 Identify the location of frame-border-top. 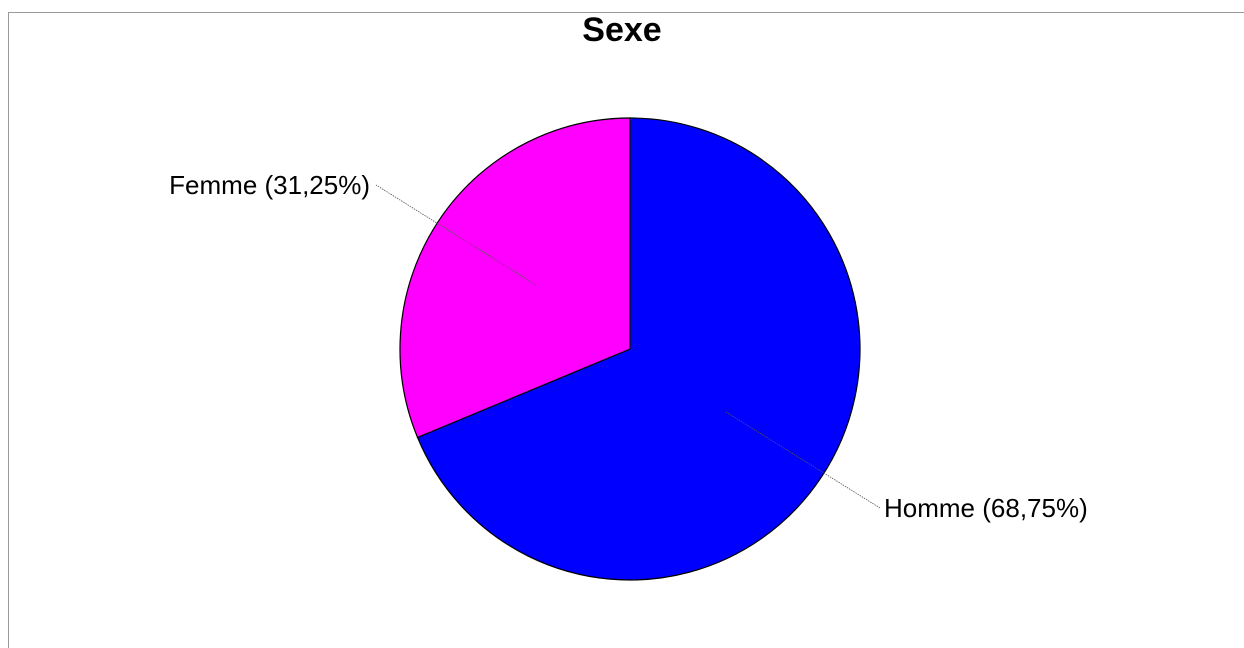
(626, 12).